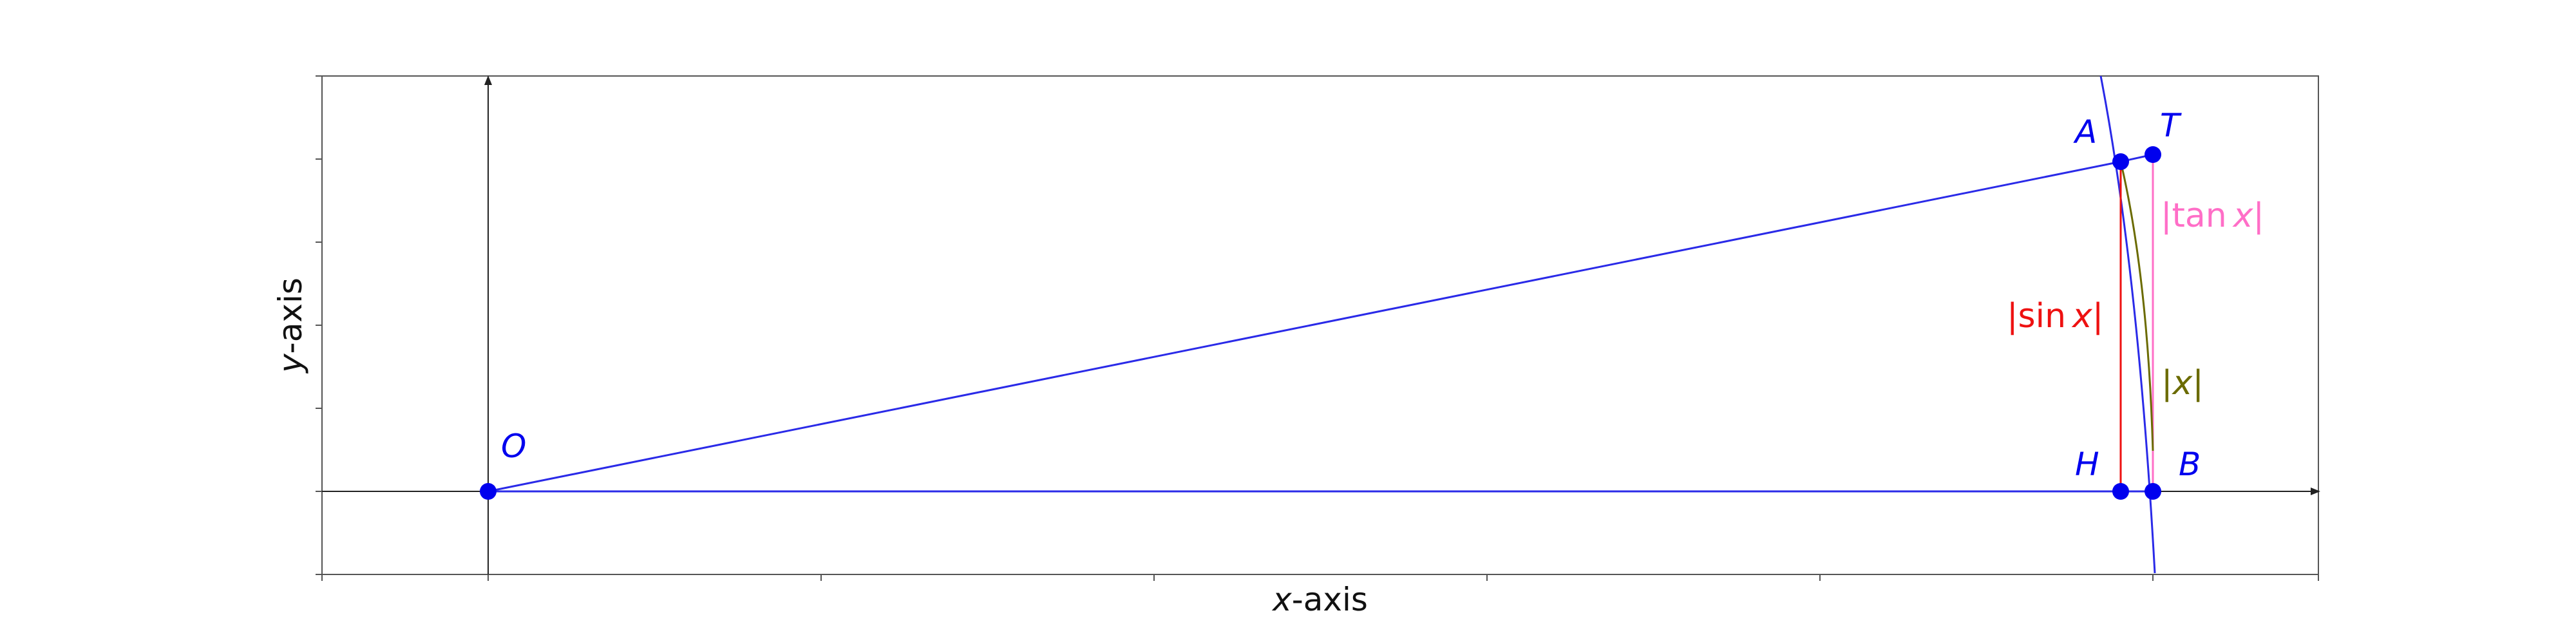 The width and height of the screenshot is (2576, 644). Describe the element at coordinates (2182, 383) in the screenshot. I see `arc-label: |x|` at that location.